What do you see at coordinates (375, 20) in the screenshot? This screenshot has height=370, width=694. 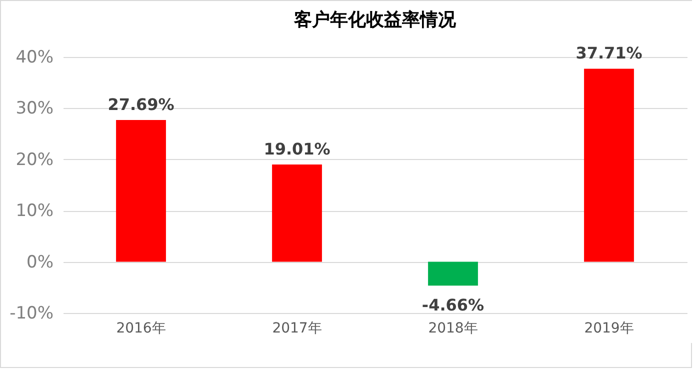 I see `chart-title: 客户年化收益率情况` at bounding box center [375, 20].